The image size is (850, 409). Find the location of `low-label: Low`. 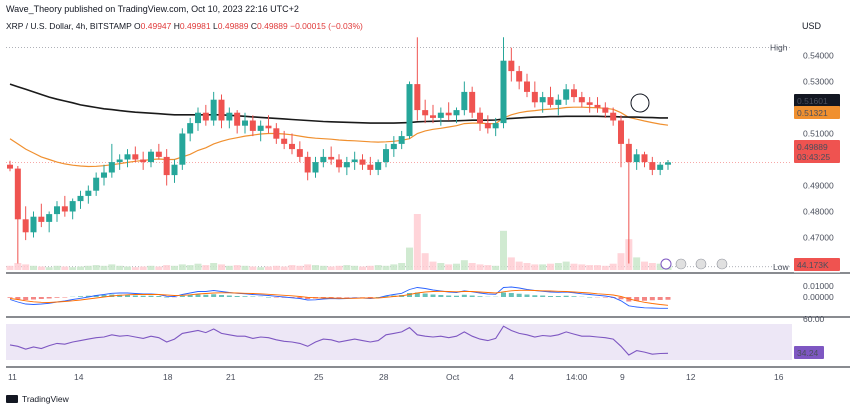

low-label: Low is located at coordinates (781, 267).